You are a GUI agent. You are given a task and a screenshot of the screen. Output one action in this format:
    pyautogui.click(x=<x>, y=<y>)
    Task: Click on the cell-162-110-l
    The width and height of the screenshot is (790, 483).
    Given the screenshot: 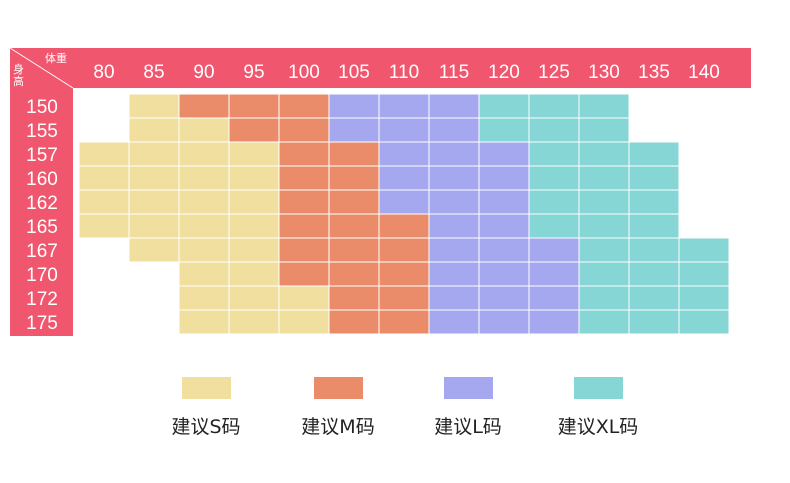 What is the action you would take?
    pyautogui.click(x=404, y=202)
    